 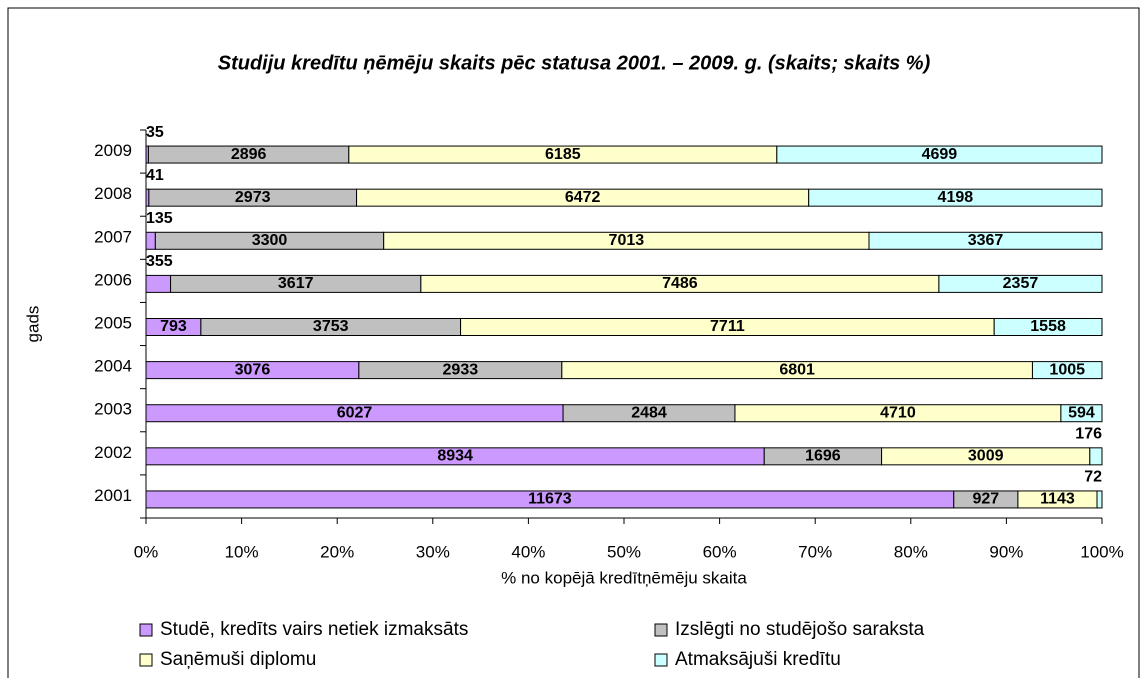 What do you see at coordinates (242, 551) in the screenshot?
I see `x-tick-label: 10%` at bounding box center [242, 551].